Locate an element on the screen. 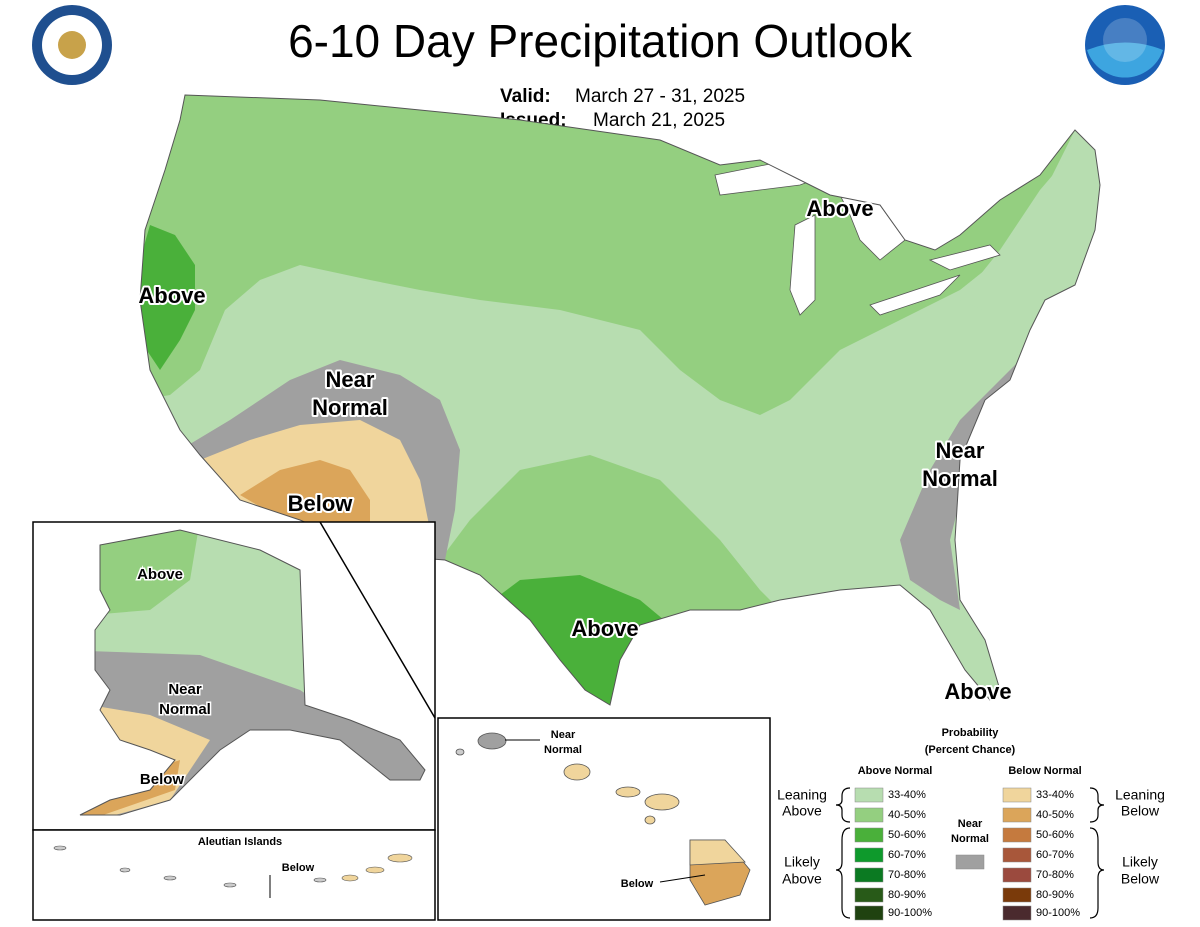 The width and height of the screenshot is (1200, 927). pointer-line is located at coordinates (682, 878).